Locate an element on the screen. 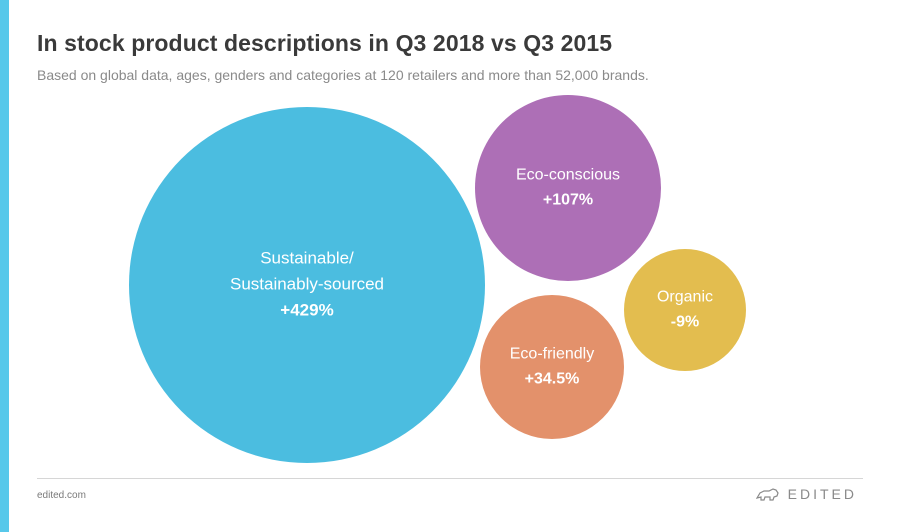  bubble-value-organic: -9% is located at coordinates (685, 322).